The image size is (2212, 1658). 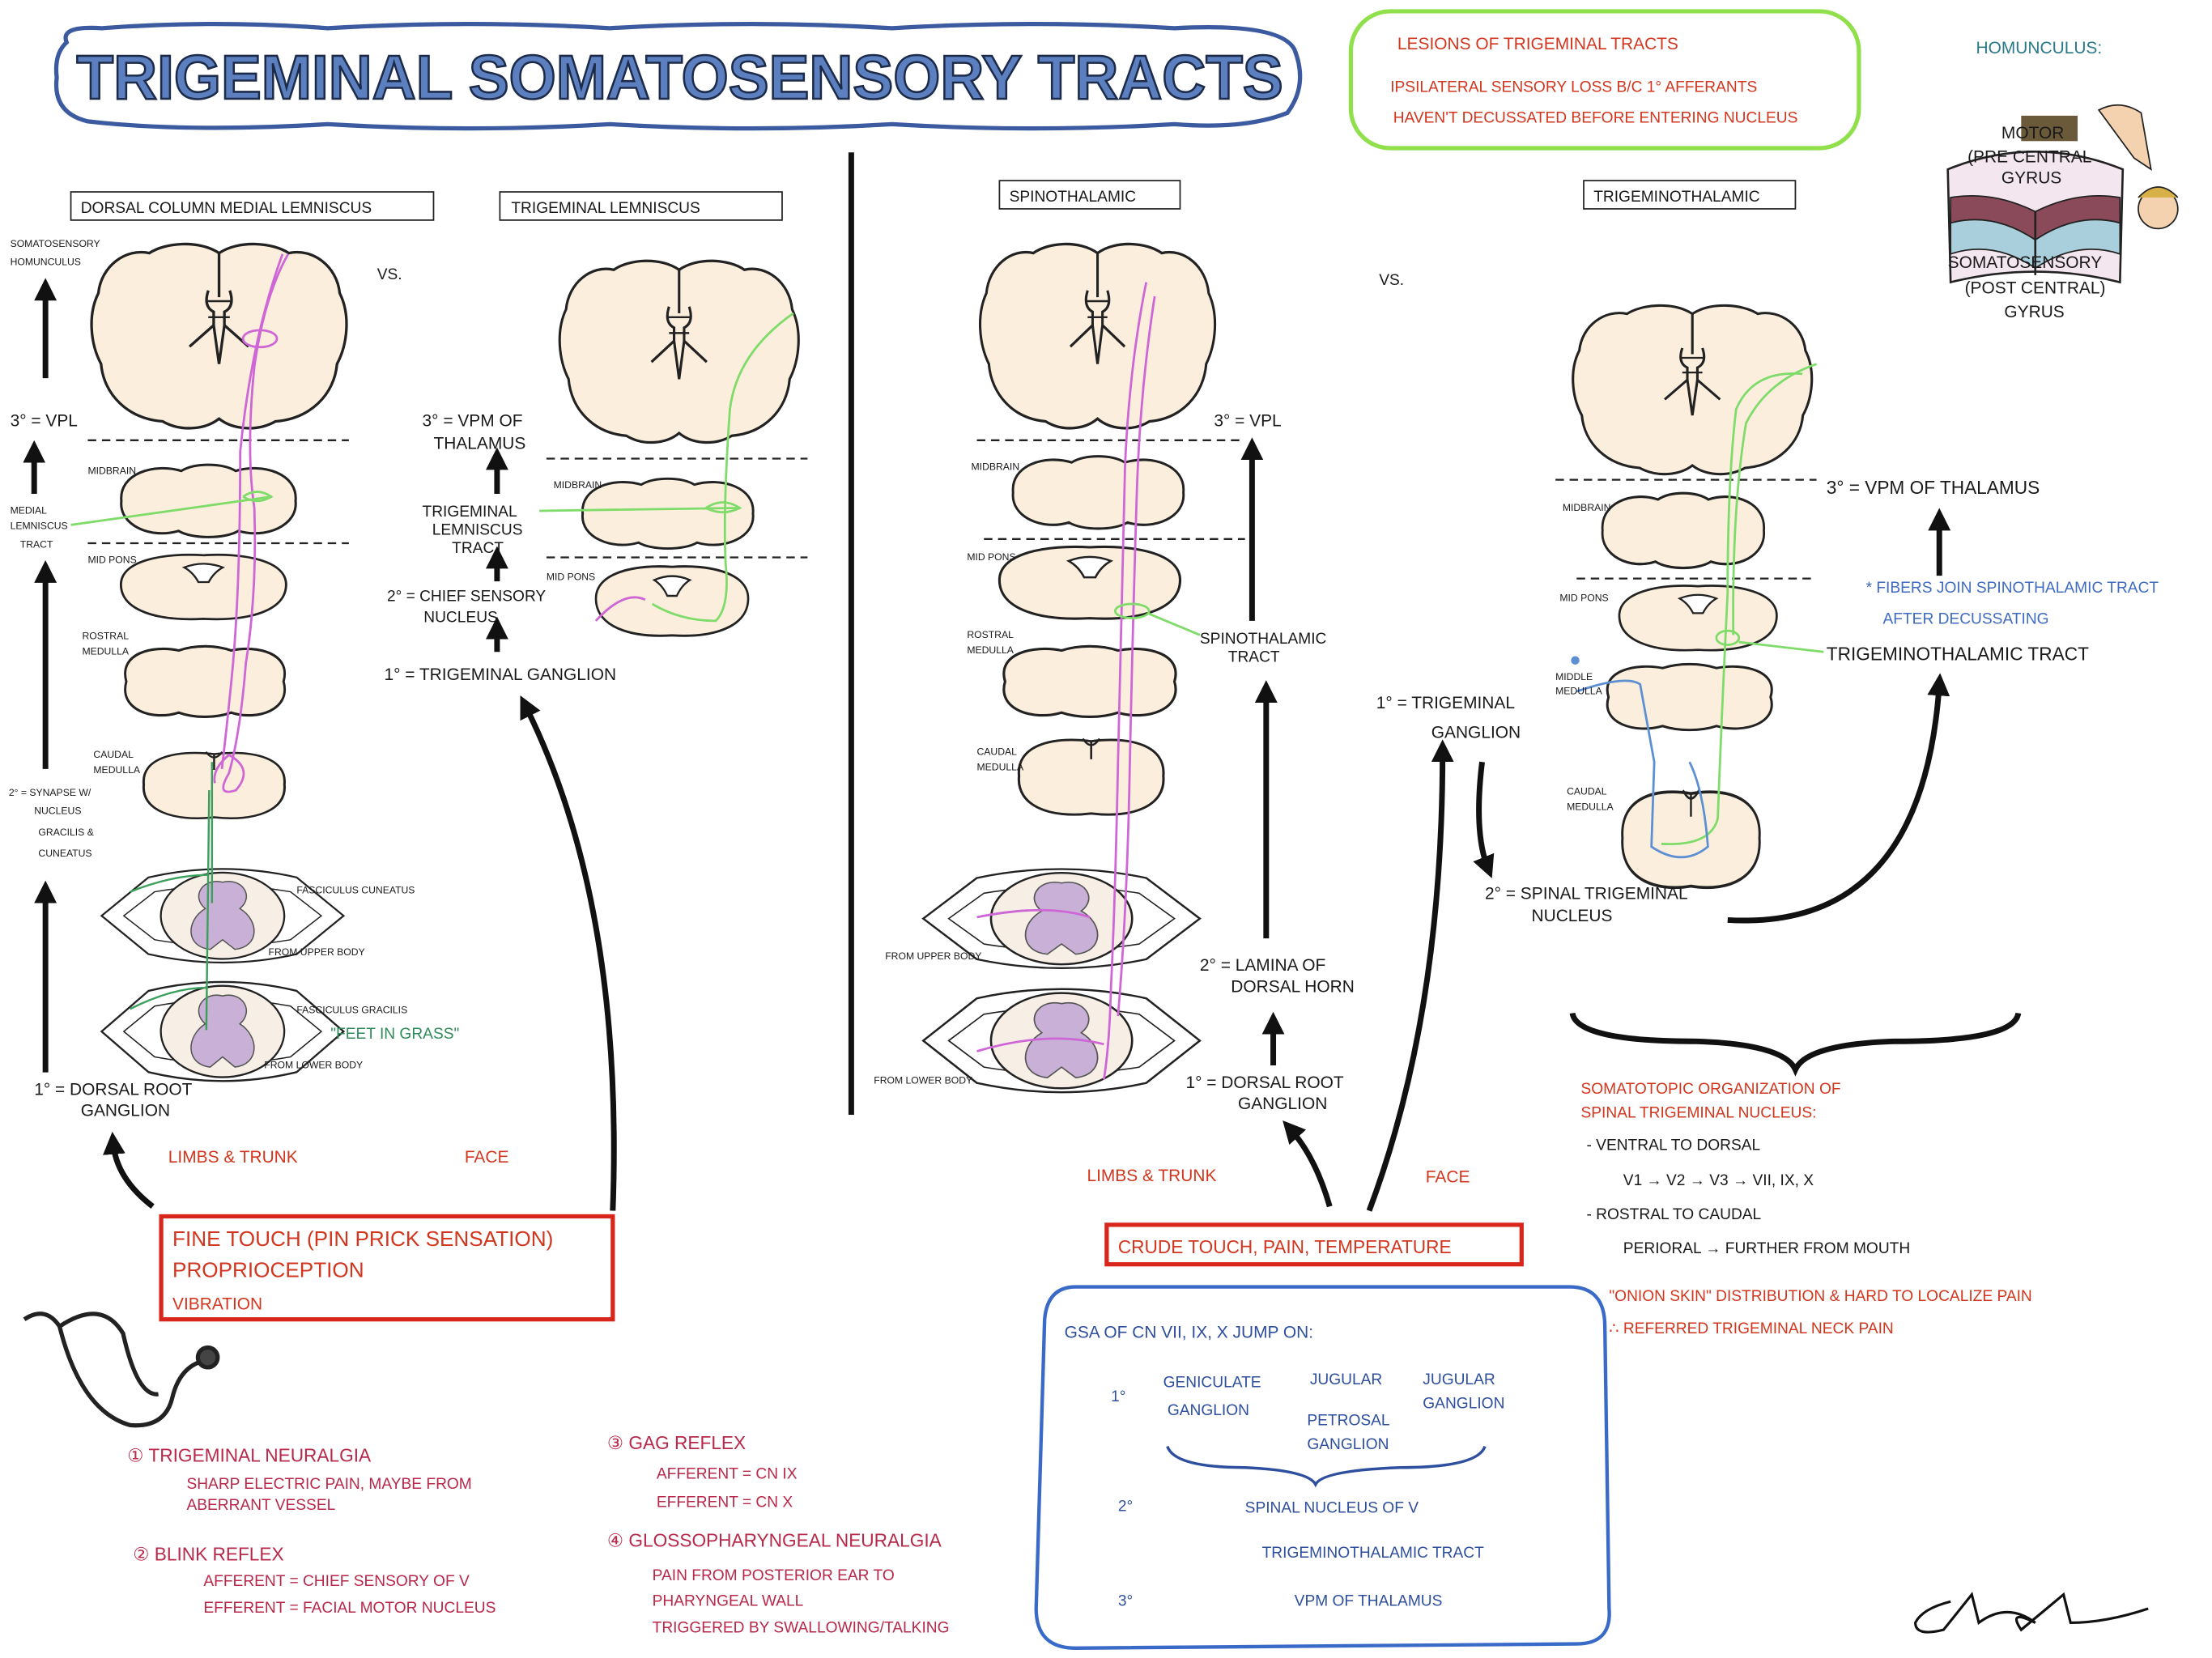 I want to click on lesions-box, so click(x=1605, y=80).